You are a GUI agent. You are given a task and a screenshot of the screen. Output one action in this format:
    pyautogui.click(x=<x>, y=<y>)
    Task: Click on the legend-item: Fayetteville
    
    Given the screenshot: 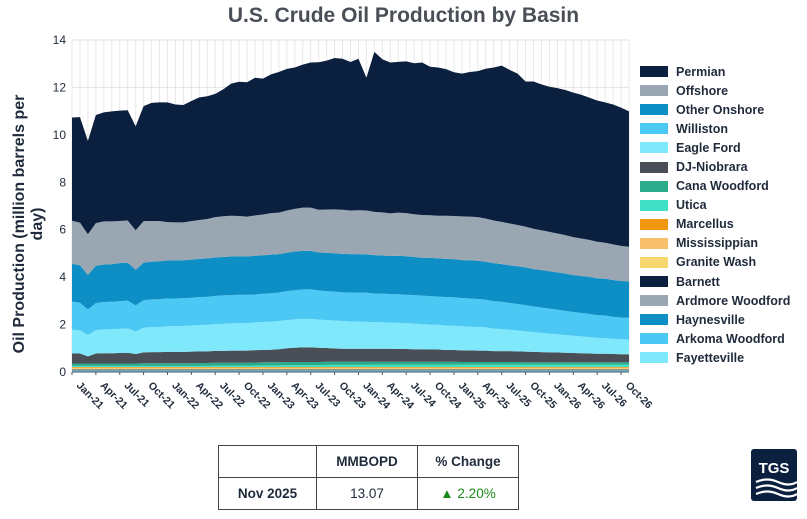 What is the action you would take?
    pyautogui.click(x=715, y=357)
    